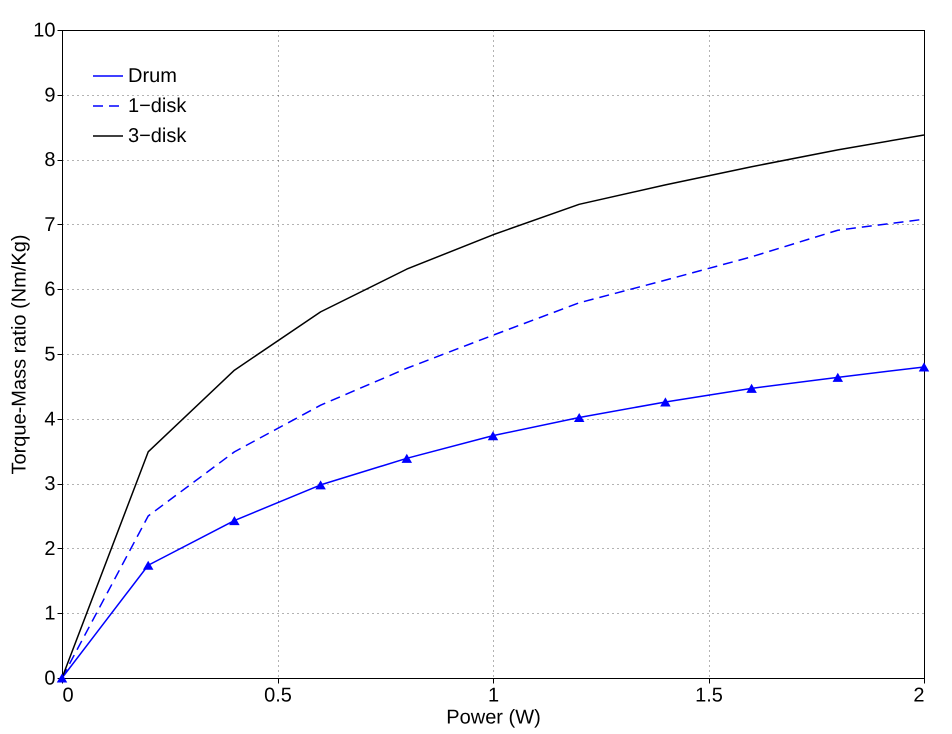 The height and width of the screenshot is (734, 952). I want to click on y-tick-label: 5, so click(50, 355).